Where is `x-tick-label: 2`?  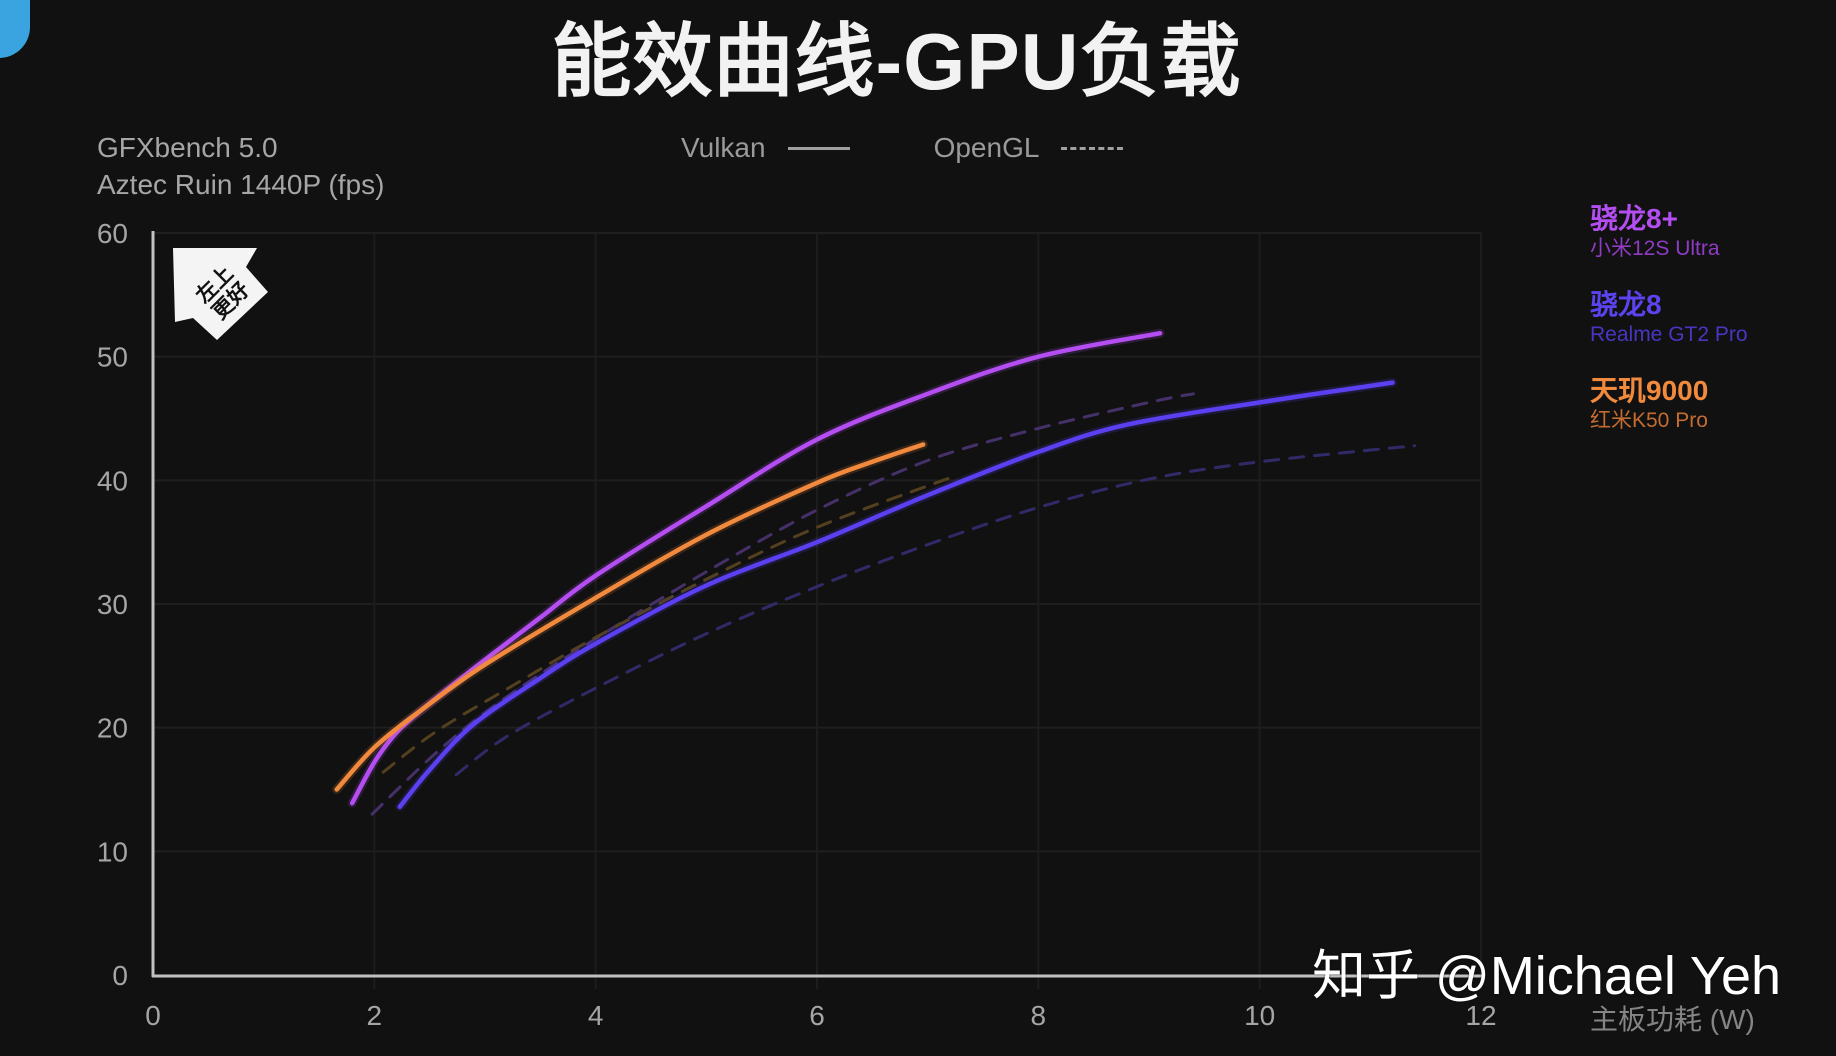 x-tick-label: 2 is located at coordinates (375, 1015).